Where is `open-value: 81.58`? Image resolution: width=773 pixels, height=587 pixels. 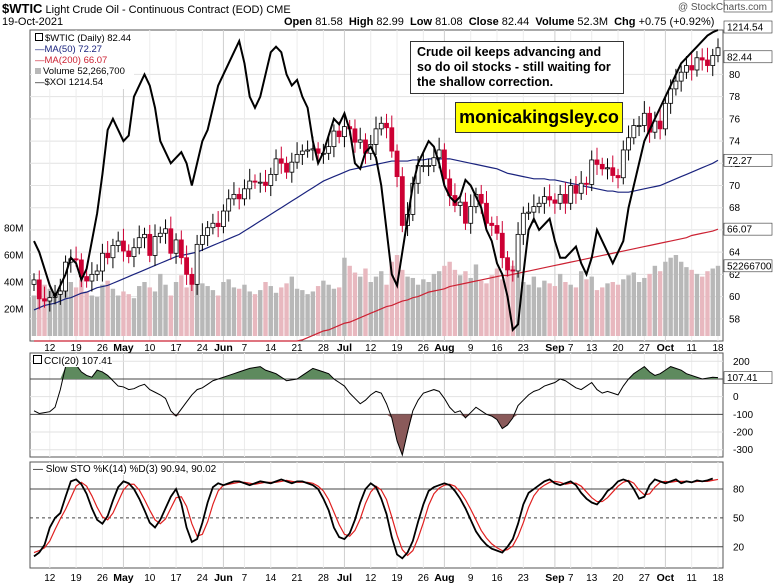 open-value: 81.58 is located at coordinates (329, 22).